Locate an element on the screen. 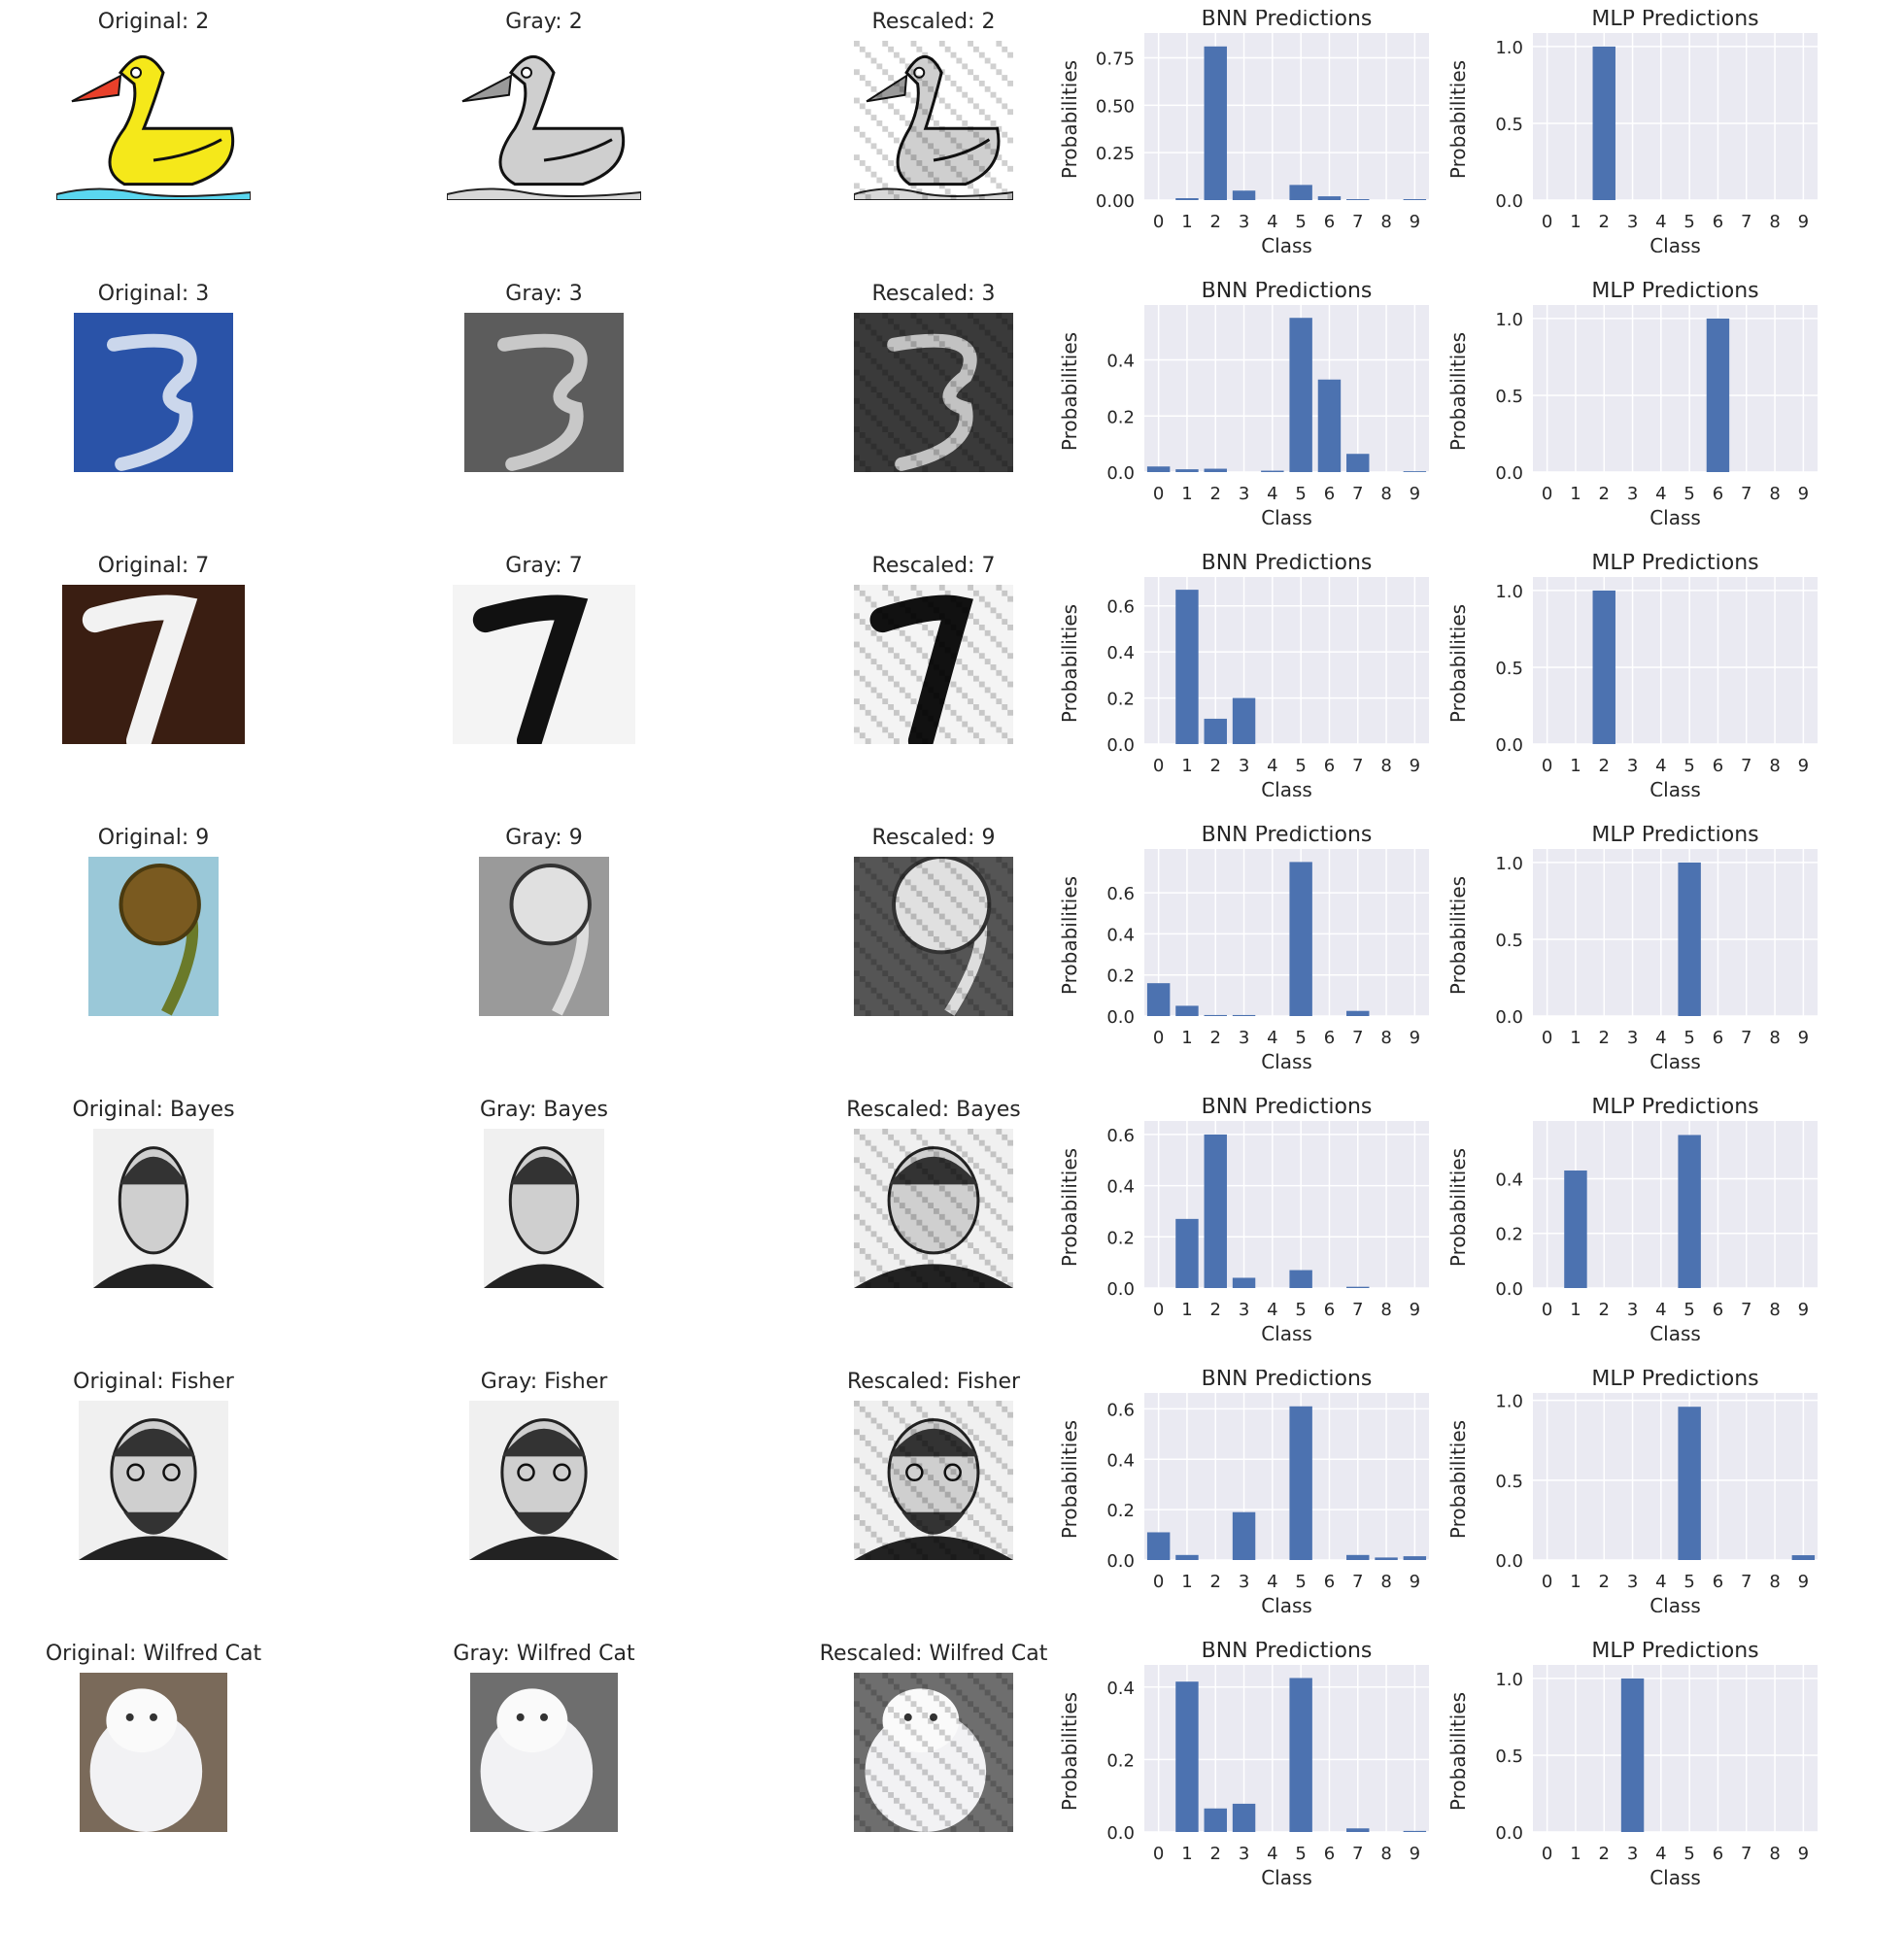  chart-title: BNN Predictions is located at coordinates (1287, 836).